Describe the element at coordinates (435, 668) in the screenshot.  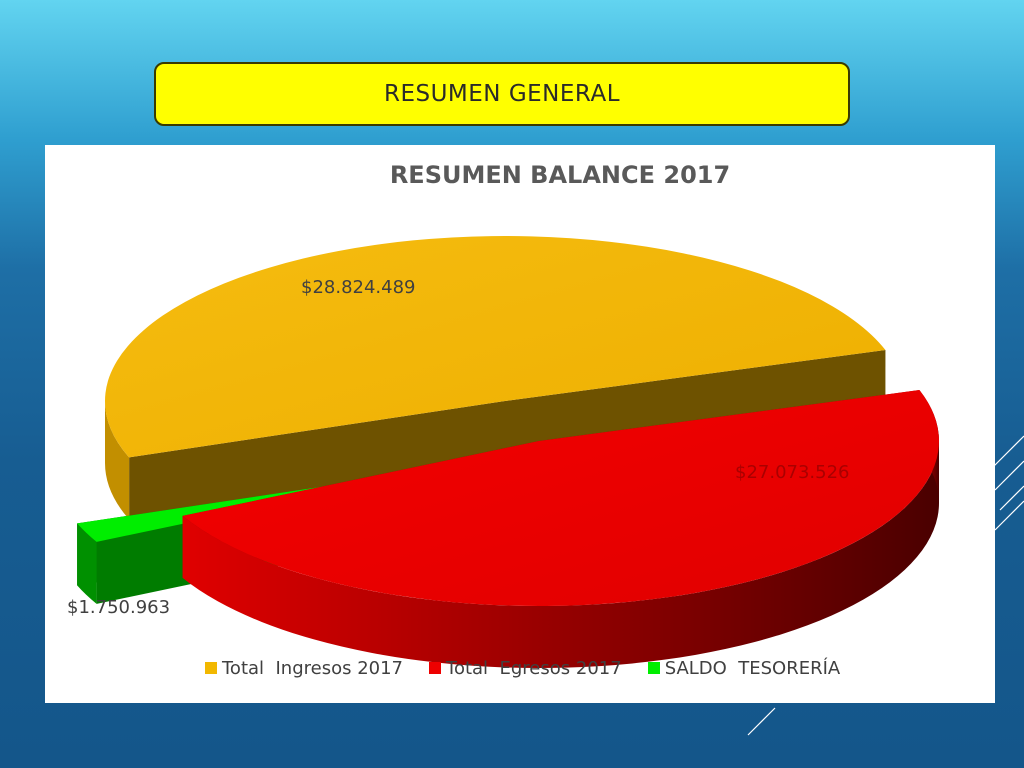
I see `legend-swatch-egresos` at that location.